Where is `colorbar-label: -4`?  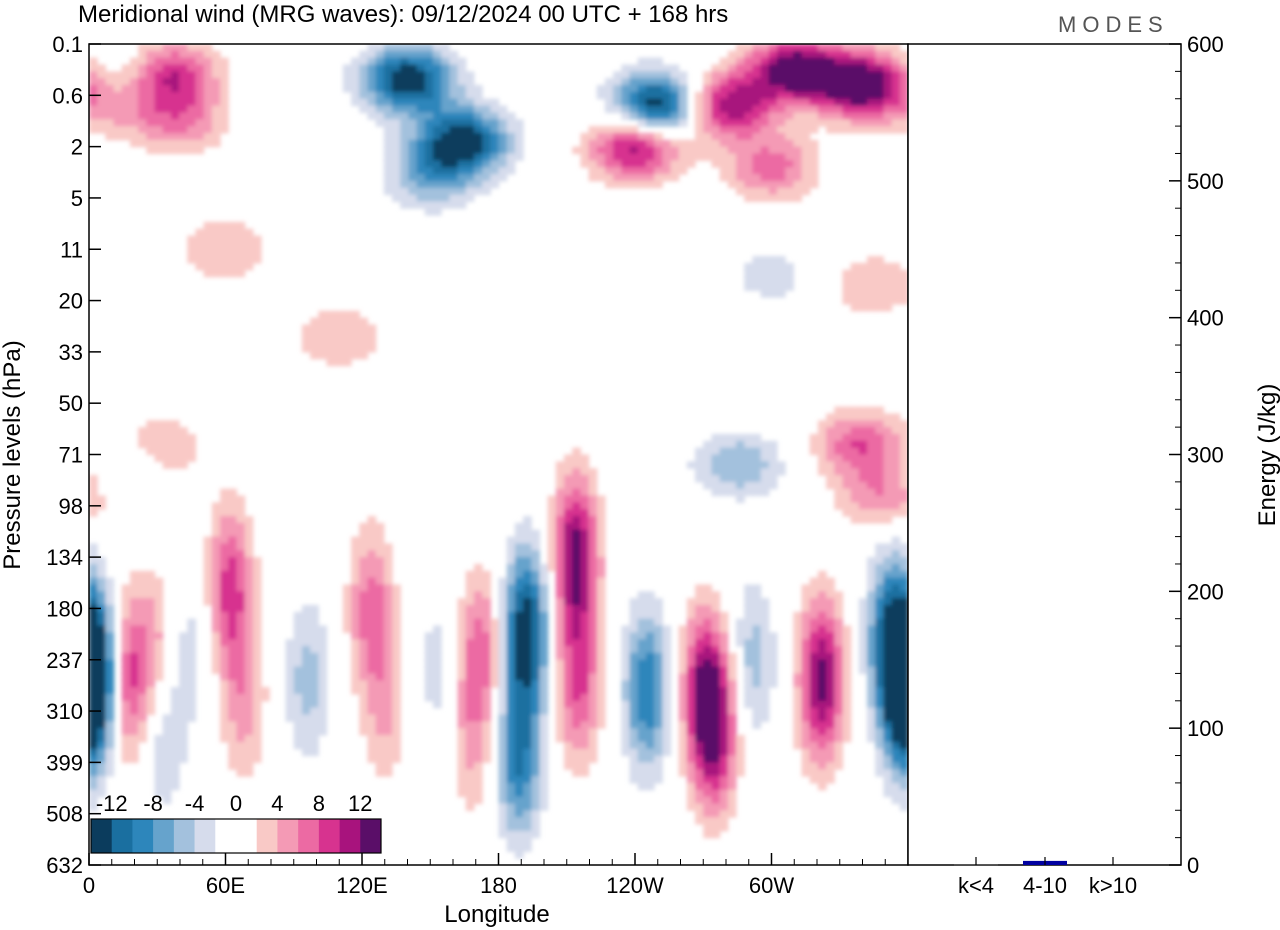
colorbar-label: -4 is located at coordinates (195, 803).